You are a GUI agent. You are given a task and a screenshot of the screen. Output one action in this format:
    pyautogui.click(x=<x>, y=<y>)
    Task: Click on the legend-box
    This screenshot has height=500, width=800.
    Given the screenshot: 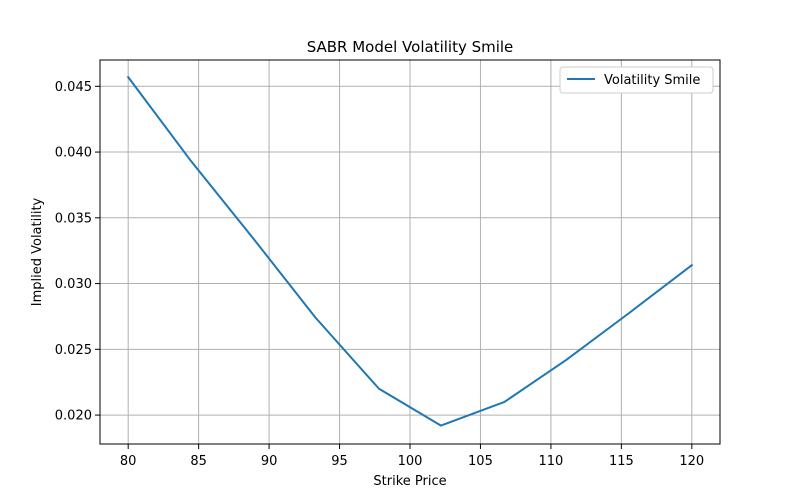 What is the action you would take?
    pyautogui.click(x=636, y=80)
    